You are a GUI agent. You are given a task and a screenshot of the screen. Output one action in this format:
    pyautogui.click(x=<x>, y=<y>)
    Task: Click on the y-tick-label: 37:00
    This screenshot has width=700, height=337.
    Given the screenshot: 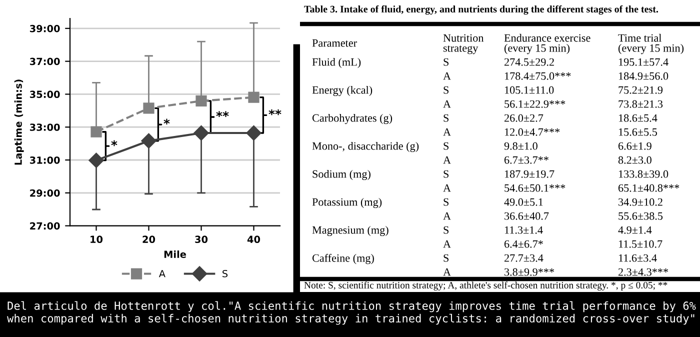 What is the action you would take?
    pyautogui.click(x=45, y=62)
    